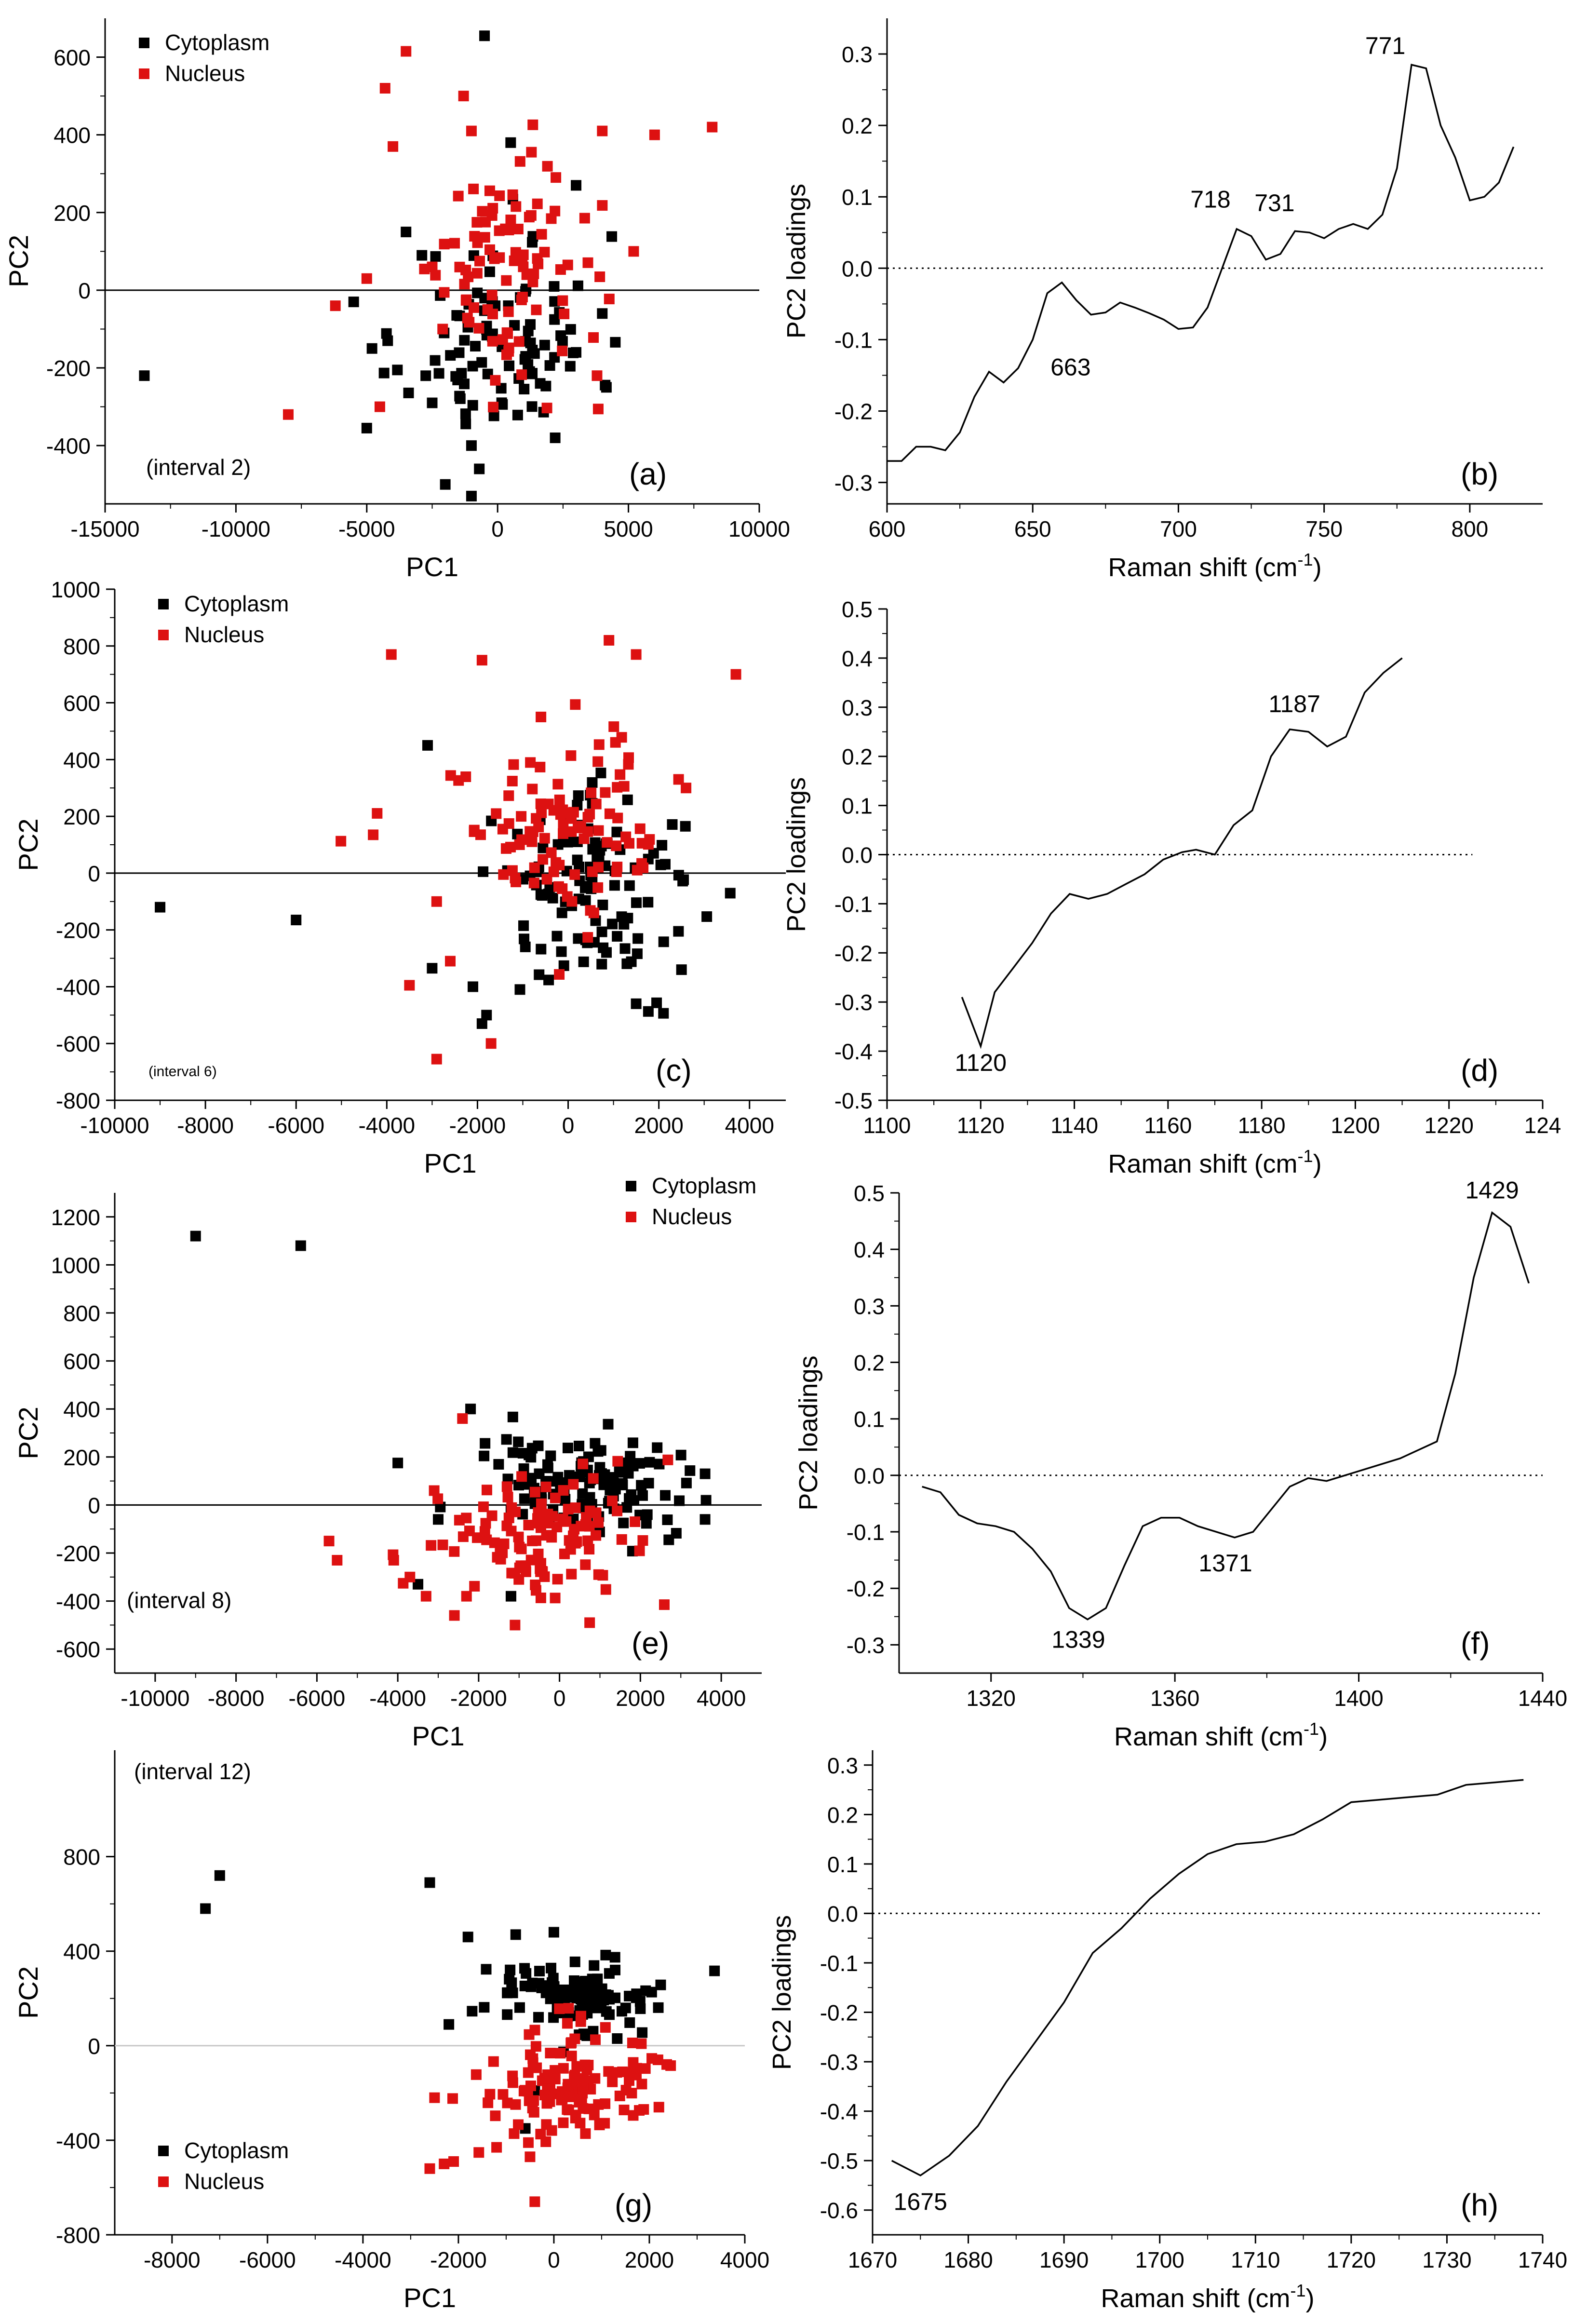 The width and height of the screenshot is (1587, 2324). I want to click on x-tick-label: 4000, so click(744, 2259).